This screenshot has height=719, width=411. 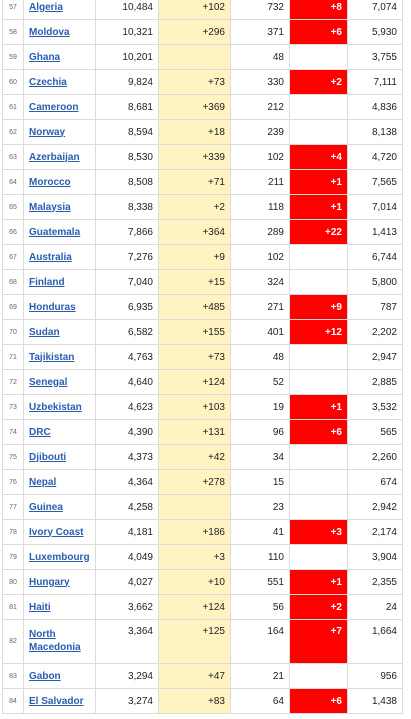 I want to click on total-deaths-cell: 102, so click(x=260, y=257).